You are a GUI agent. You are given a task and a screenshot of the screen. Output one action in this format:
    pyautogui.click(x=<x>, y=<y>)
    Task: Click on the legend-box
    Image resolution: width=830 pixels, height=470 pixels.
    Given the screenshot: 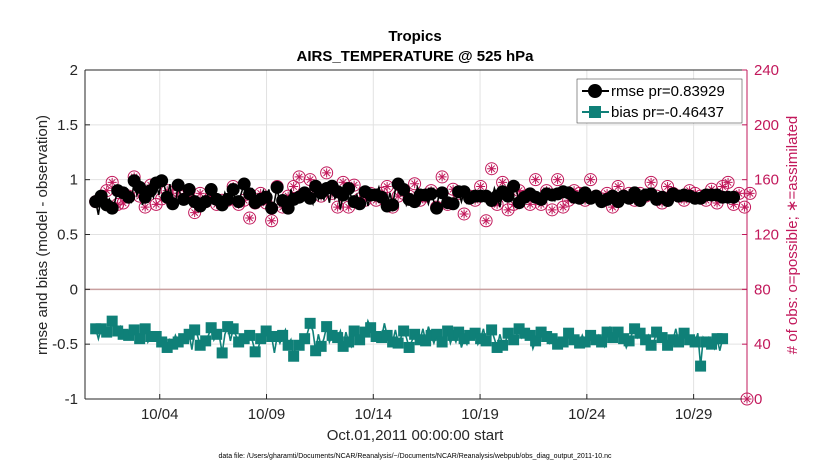 What is the action you would take?
    pyautogui.click(x=659, y=101)
    